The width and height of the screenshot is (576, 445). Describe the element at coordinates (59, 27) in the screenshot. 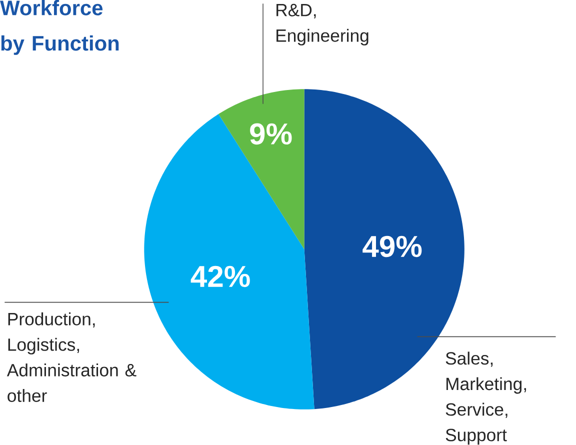

I see `text: Workforce by Function` at that location.